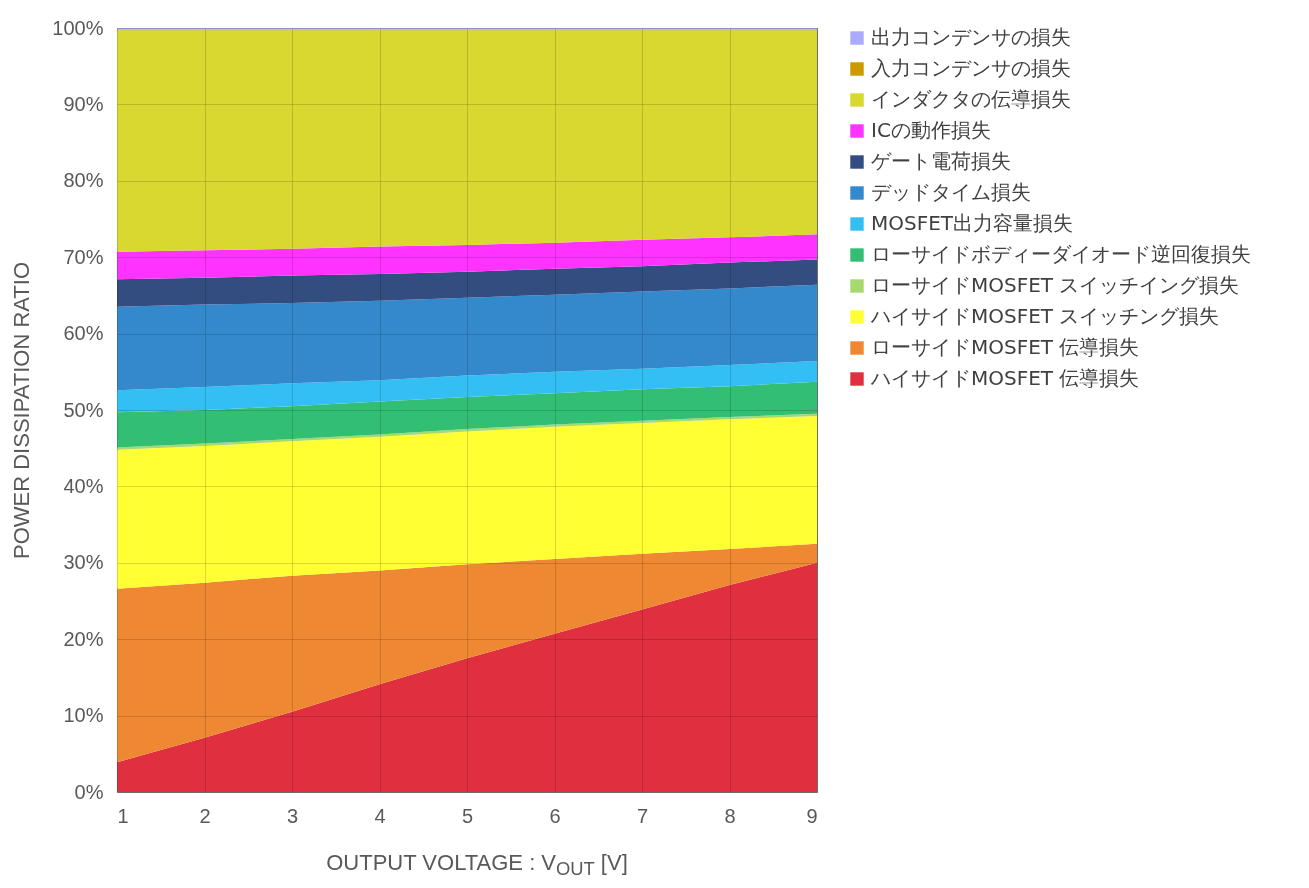  I want to click on y-tick-label: 30%, so click(83, 562).